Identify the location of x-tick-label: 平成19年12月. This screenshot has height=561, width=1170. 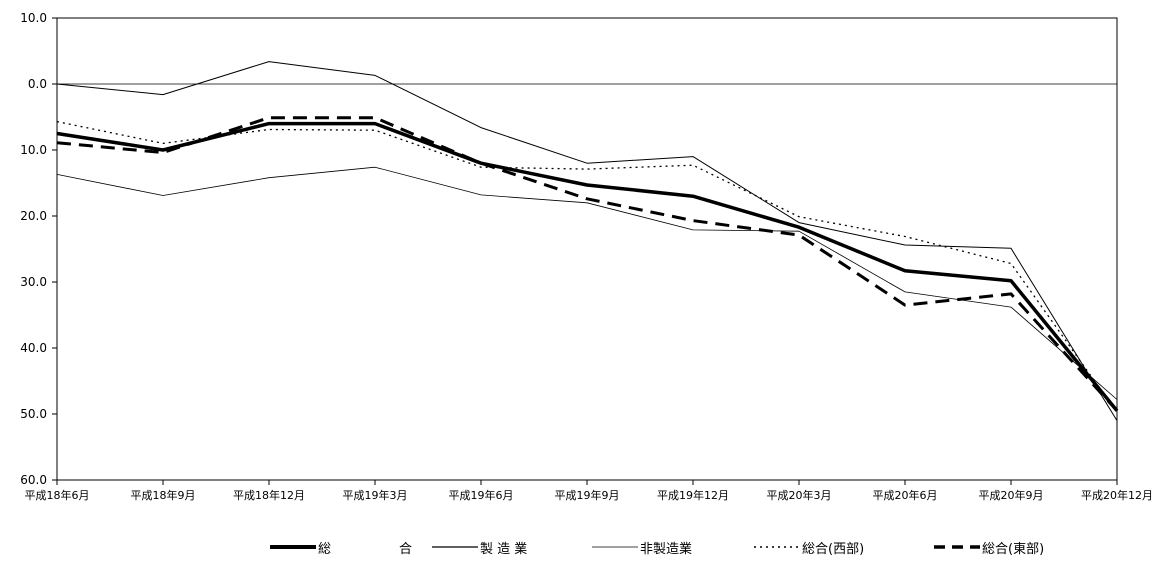
(693, 495).